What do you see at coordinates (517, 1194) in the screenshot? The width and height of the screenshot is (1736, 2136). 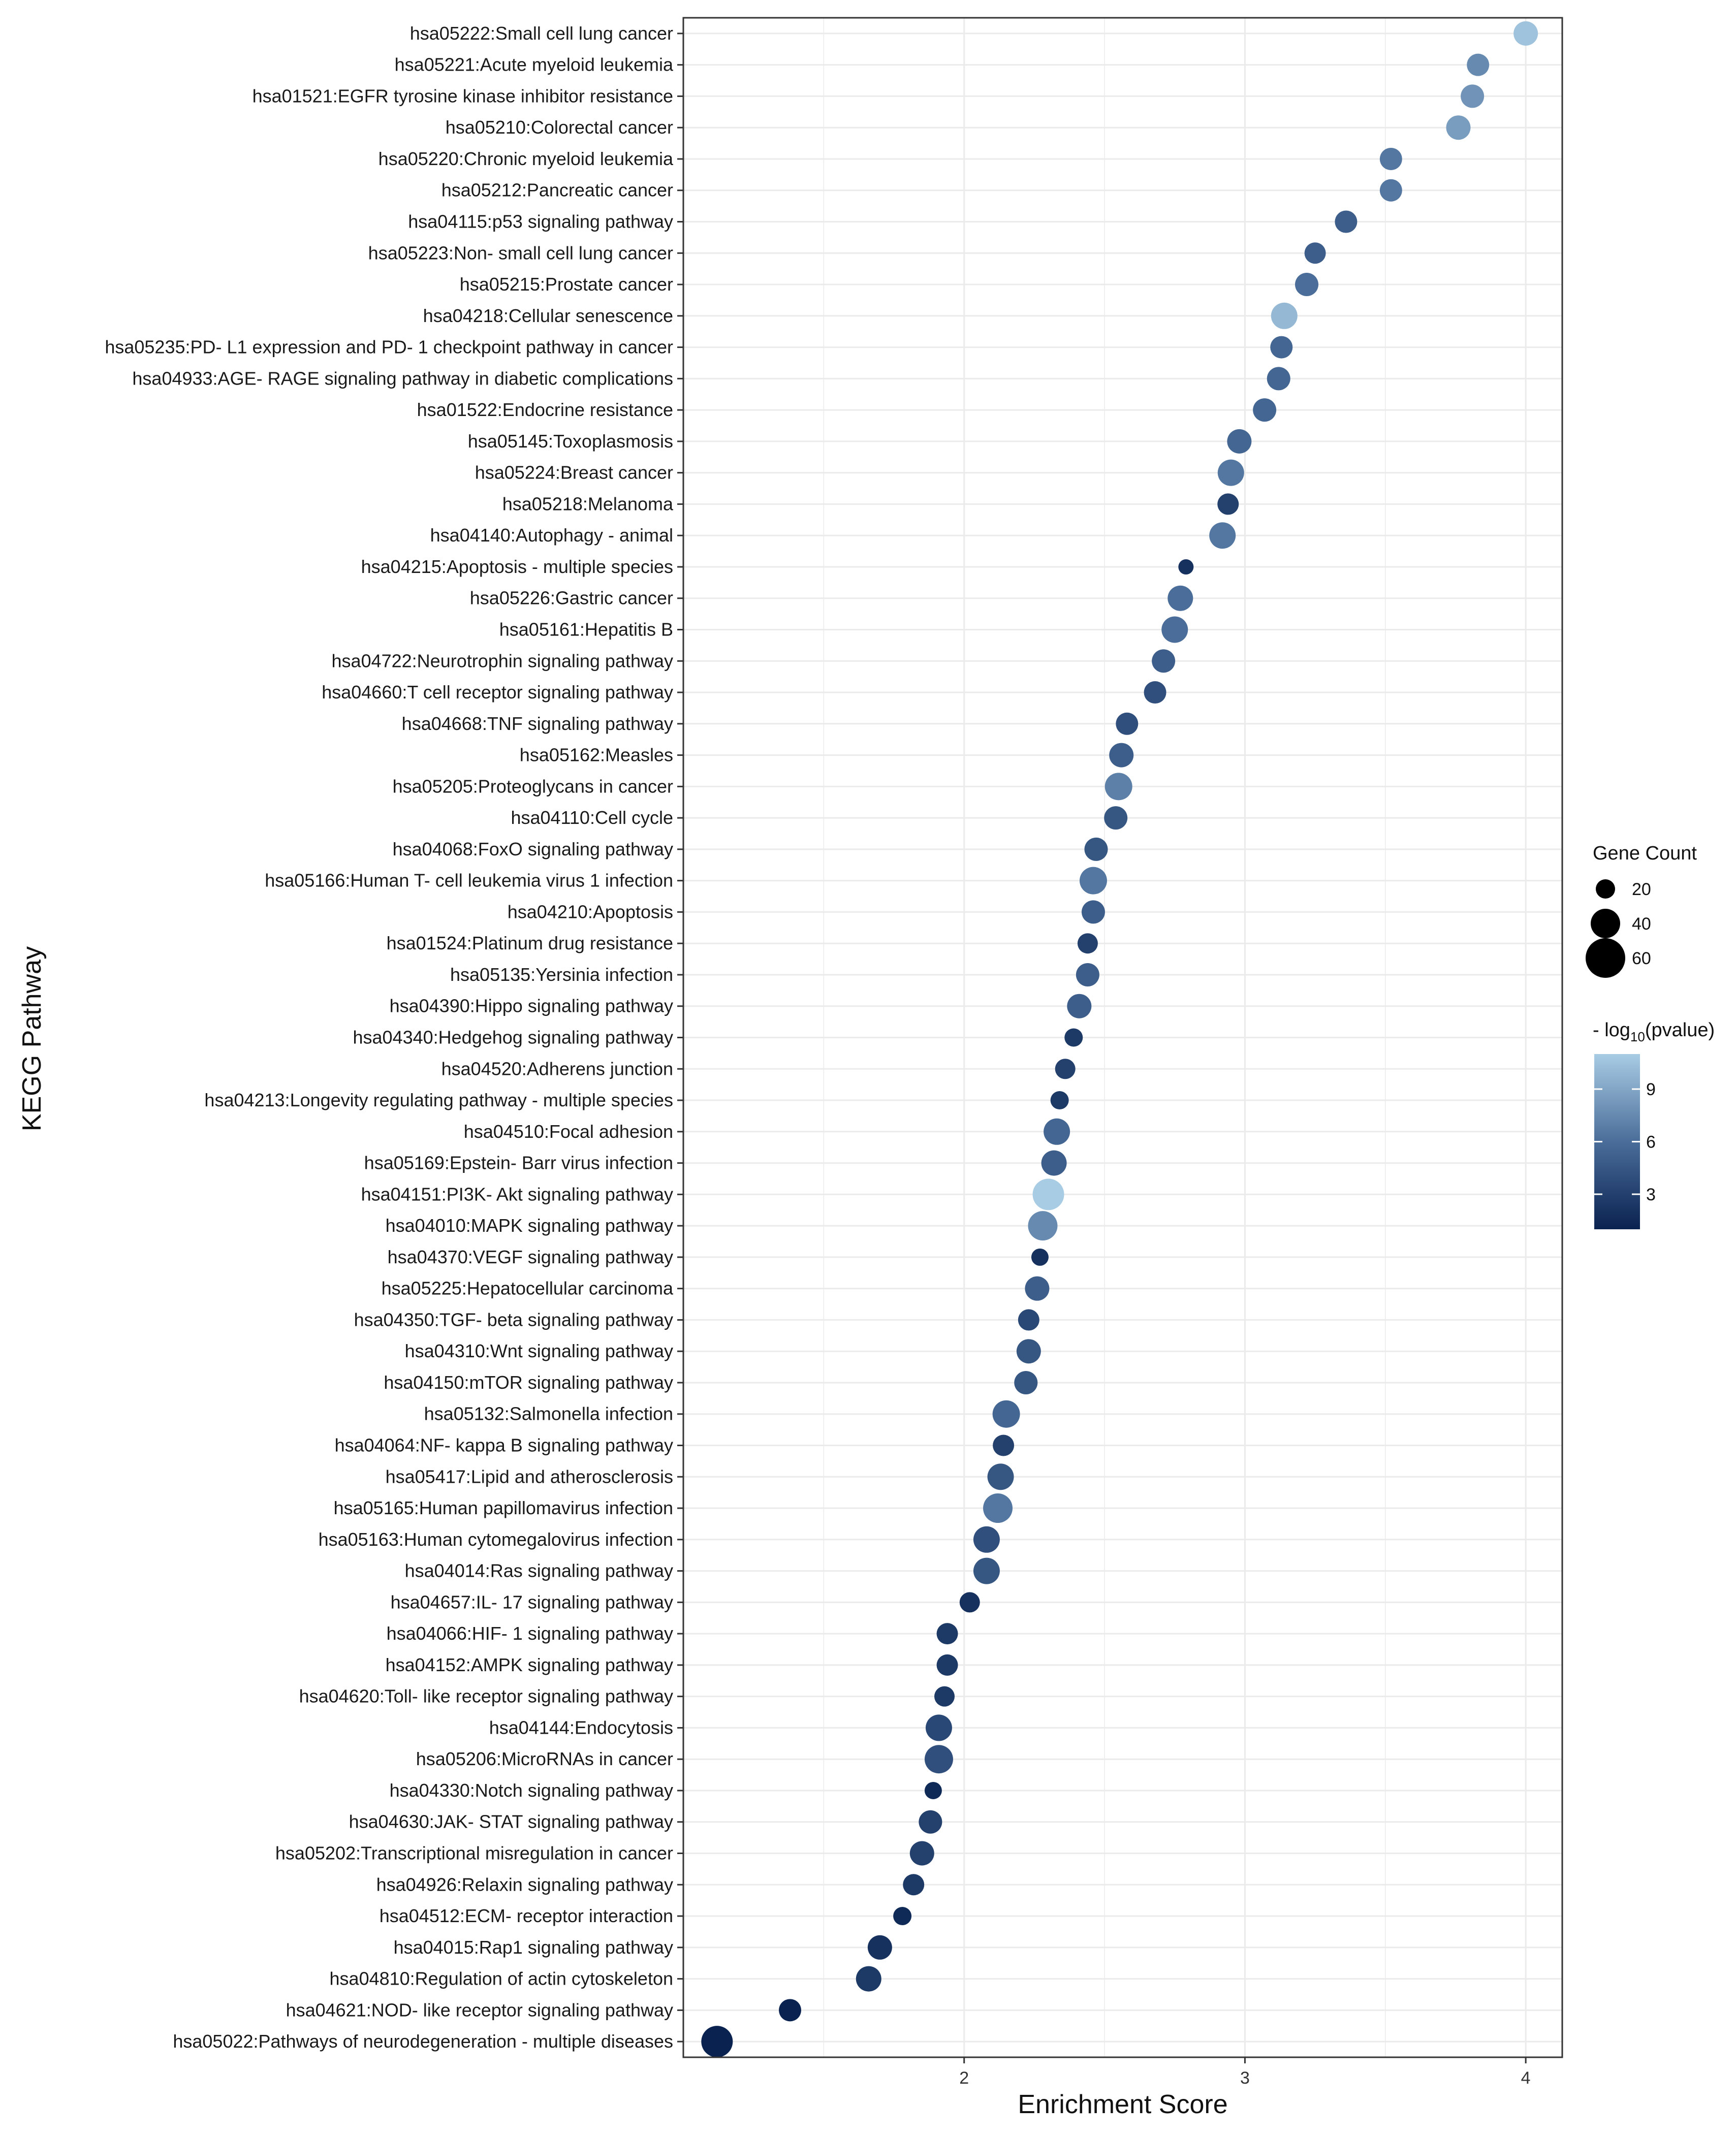 I see `pathway-label: hsa04151:PI3K- Akt signaling pathway` at bounding box center [517, 1194].